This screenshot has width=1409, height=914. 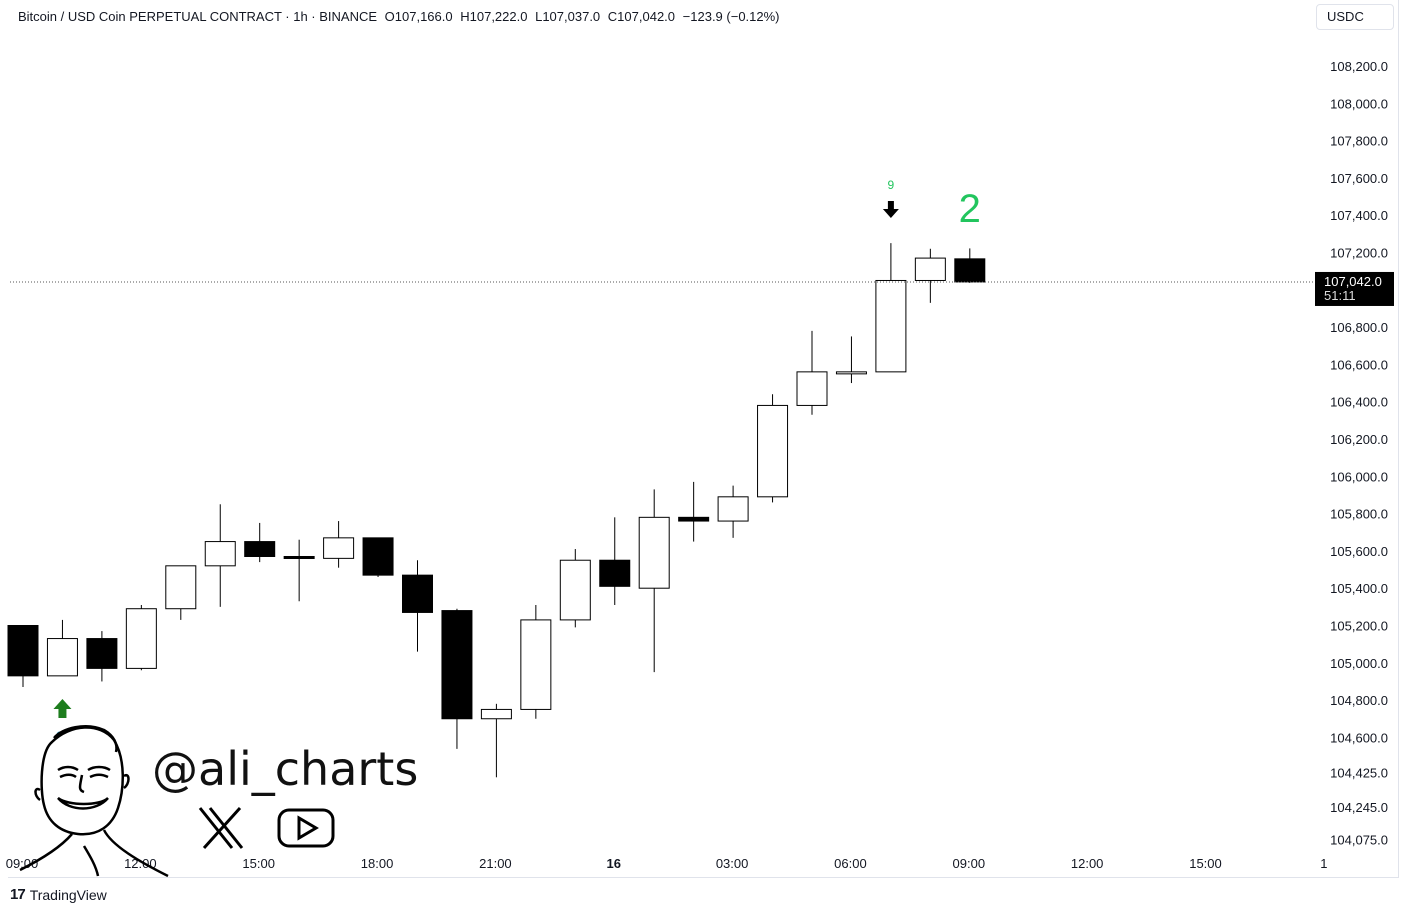 I want to click on x-tick-label: 16, so click(x=614, y=863).